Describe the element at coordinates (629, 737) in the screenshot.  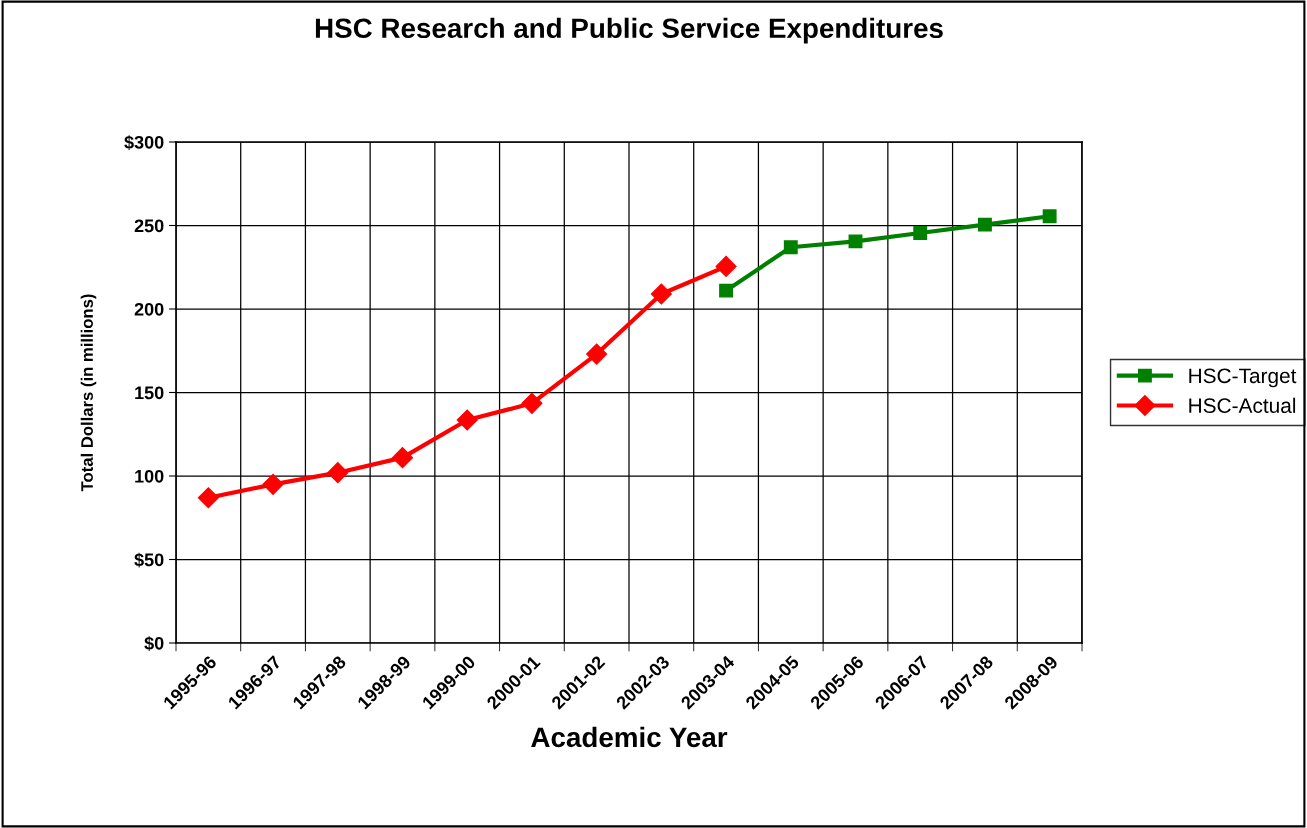
I see `x-axis-title: Academic Year` at that location.